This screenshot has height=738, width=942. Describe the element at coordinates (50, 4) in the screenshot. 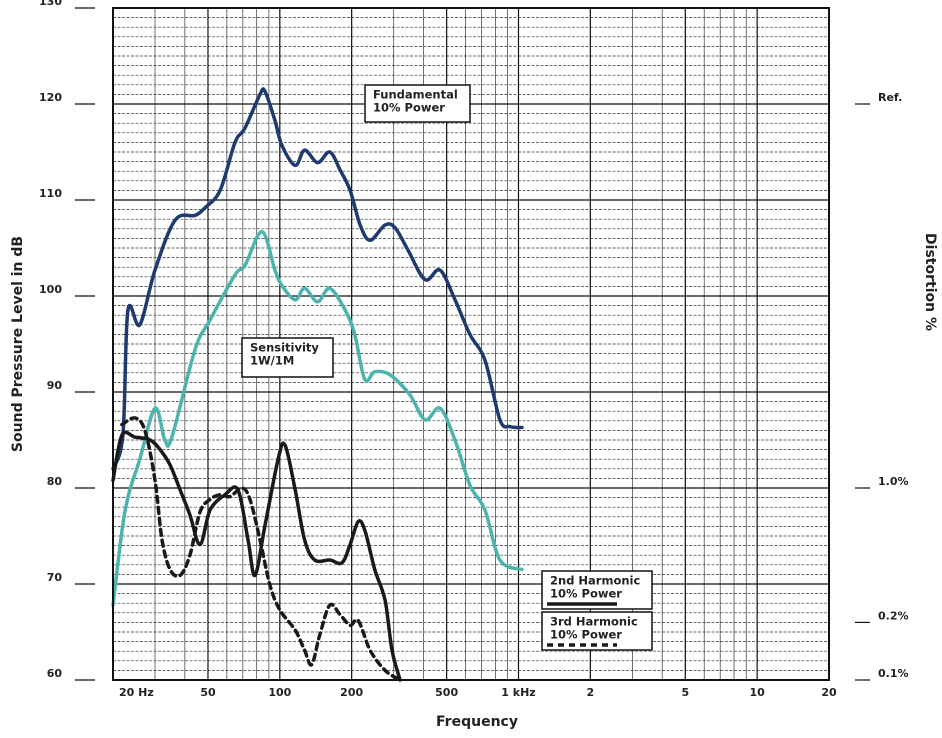

I see `y-tick-label: 130` at that location.